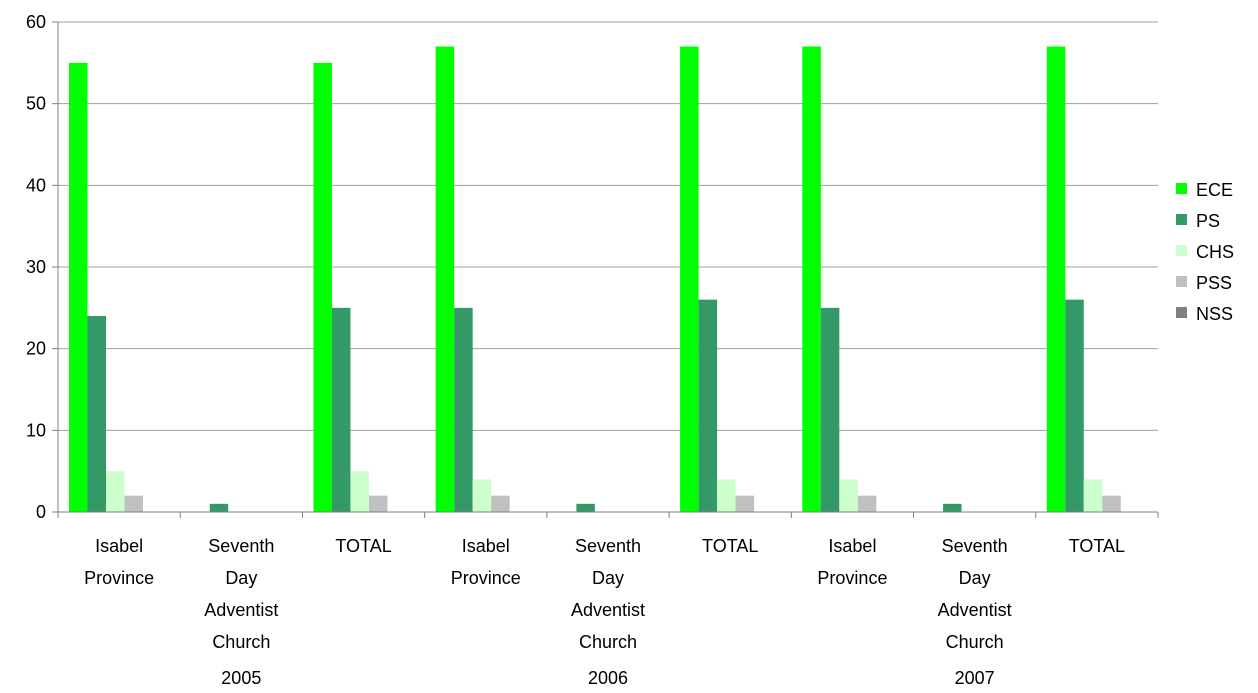  Describe the element at coordinates (36, 22) in the screenshot. I see `y-tick-label: 60` at that location.